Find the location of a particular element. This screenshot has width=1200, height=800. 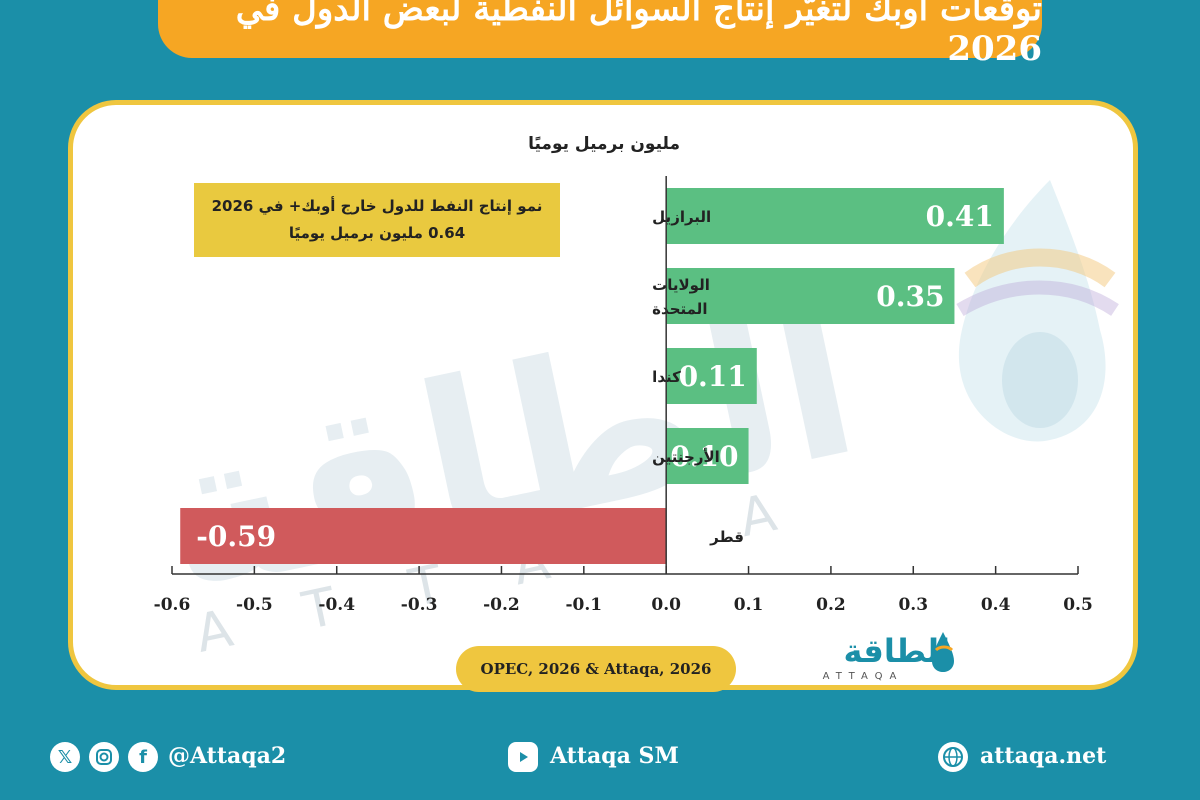

social-handle: @Attaqa2 is located at coordinates (227, 756).